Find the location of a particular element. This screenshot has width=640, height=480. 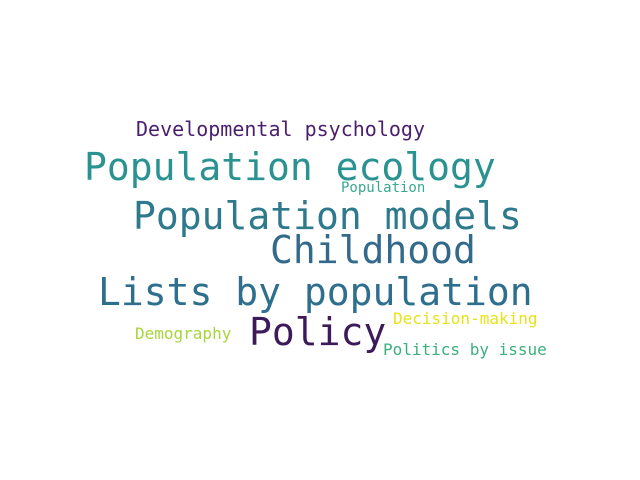

word-politics-by-issue: Politics by issue is located at coordinates (465, 349).